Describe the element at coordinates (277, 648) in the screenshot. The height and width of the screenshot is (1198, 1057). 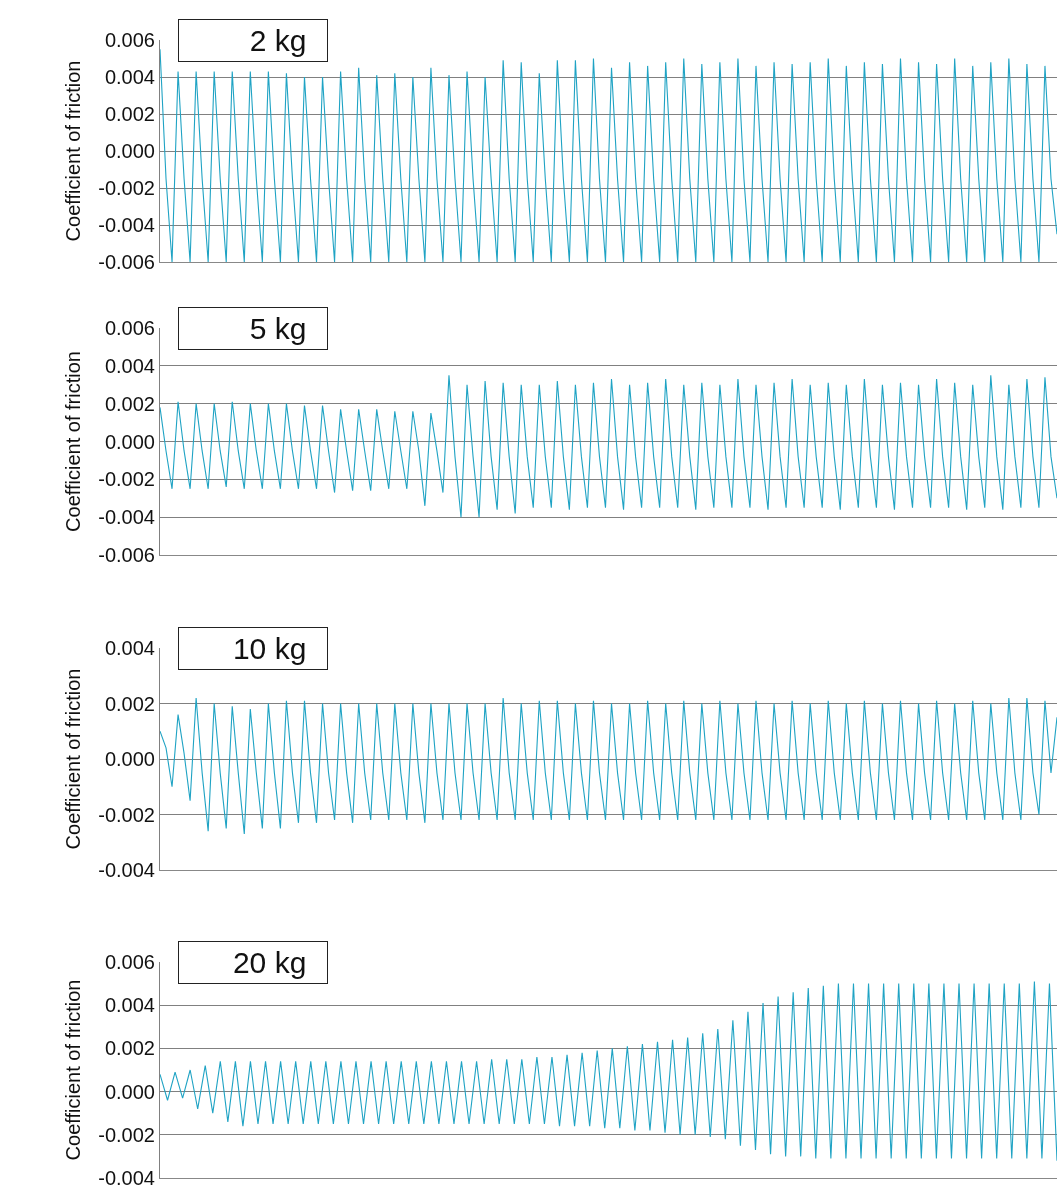
I see `chart-title: 10 kg` at that location.